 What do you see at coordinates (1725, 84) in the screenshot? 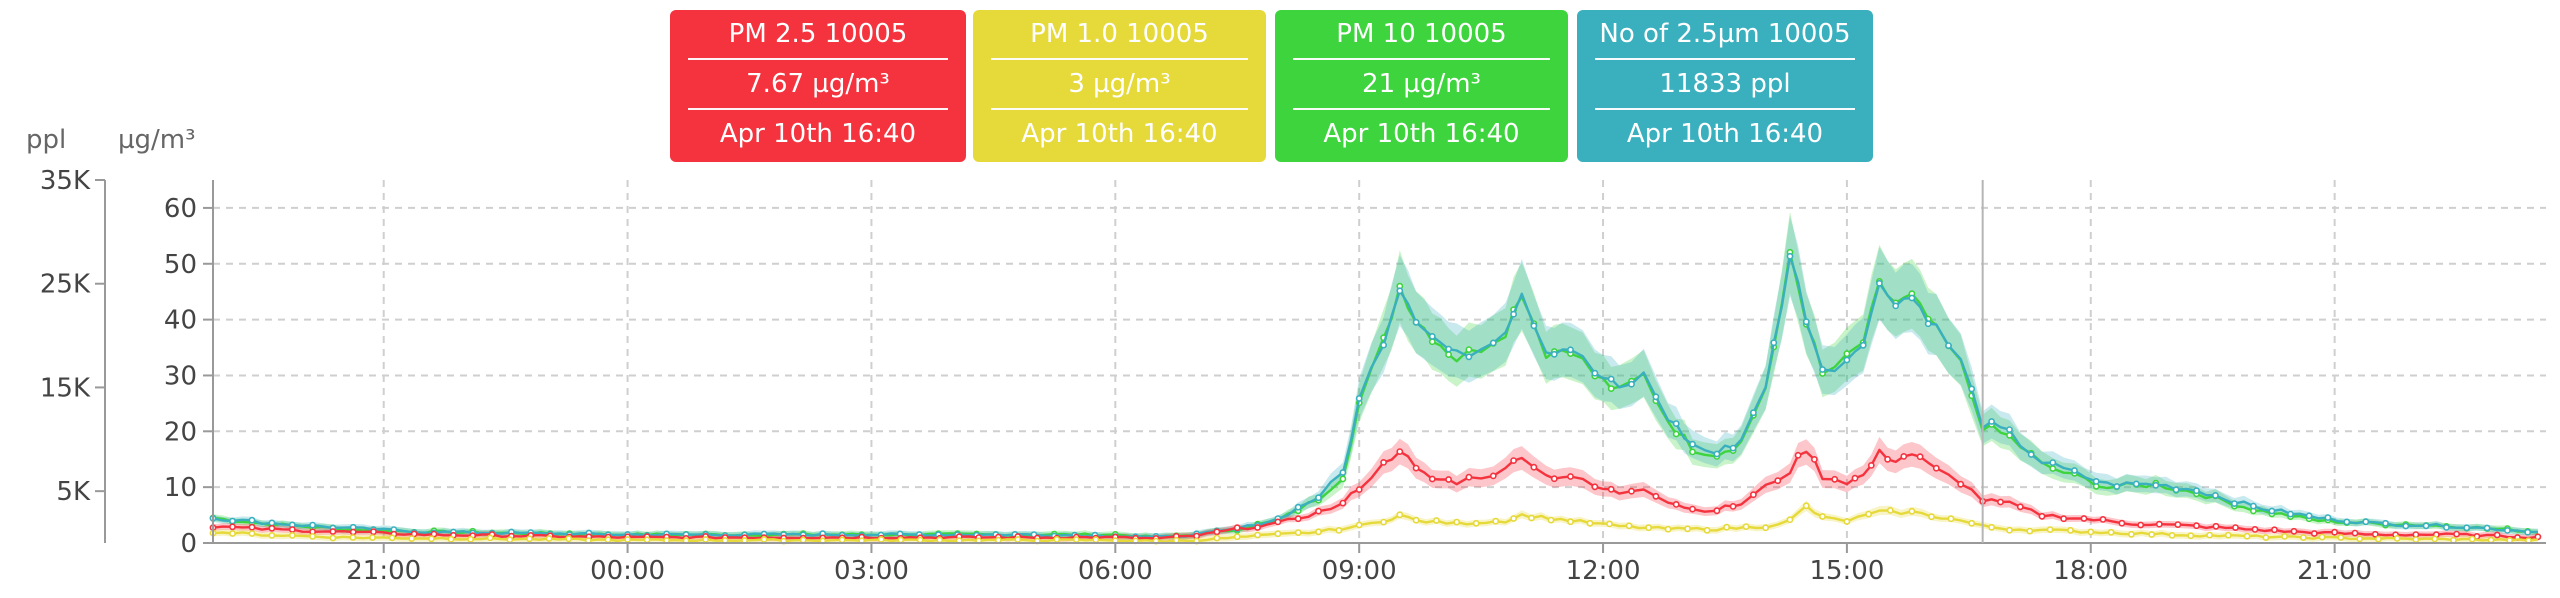
I see `tooltip-value: 11833 ppl` at bounding box center [1725, 84].